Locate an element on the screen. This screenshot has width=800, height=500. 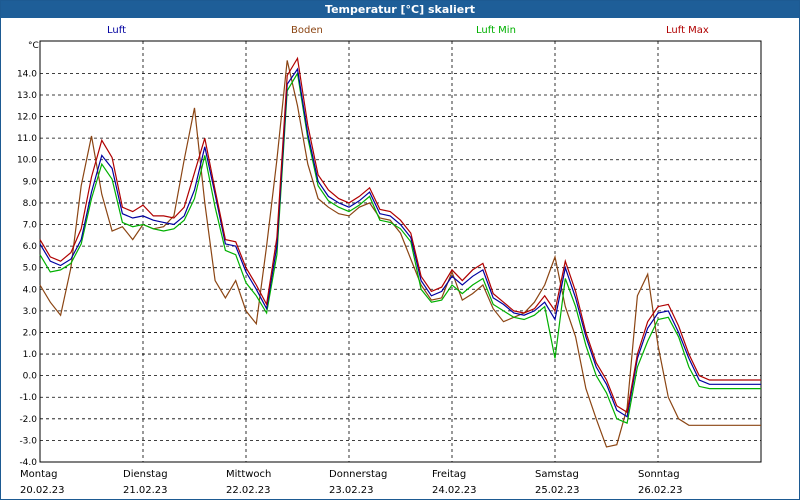
y-tick-label: 0.0 is located at coordinates (30, 377).